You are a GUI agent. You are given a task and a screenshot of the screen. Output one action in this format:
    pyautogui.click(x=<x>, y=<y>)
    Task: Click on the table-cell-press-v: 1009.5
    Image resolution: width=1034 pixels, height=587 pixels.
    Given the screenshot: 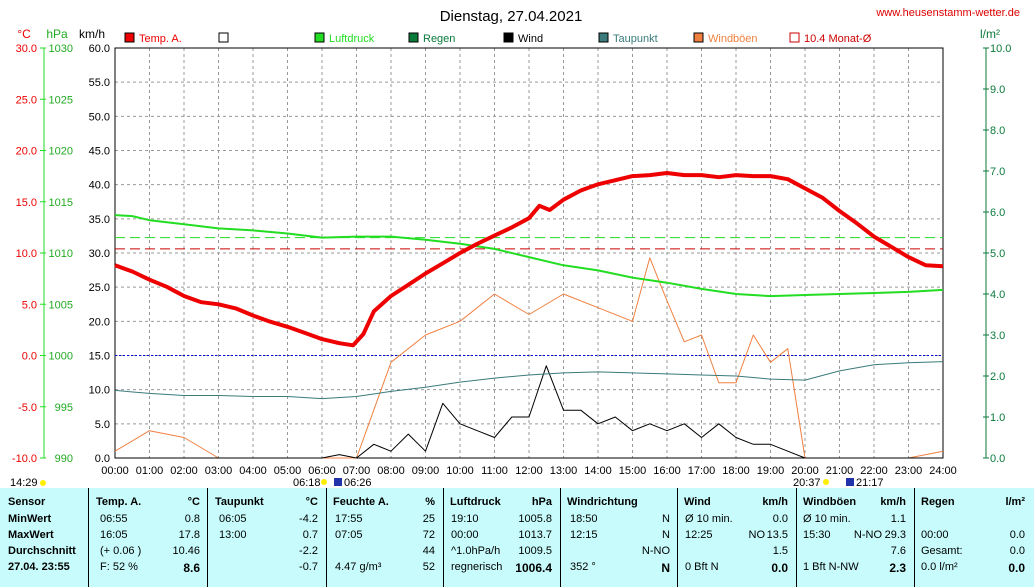 What is the action you would take?
    pyautogui.click(x=535, y=551)
    